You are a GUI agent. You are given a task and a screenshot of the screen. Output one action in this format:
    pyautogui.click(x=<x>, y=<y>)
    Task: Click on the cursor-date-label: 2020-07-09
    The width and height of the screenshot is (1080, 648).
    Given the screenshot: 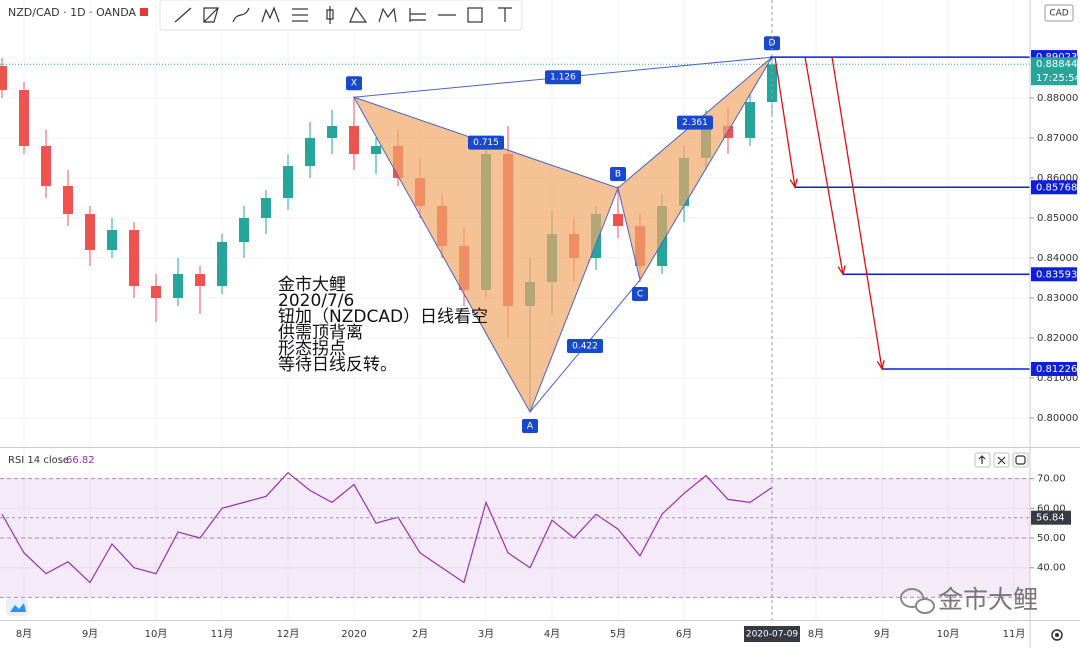 What is the action you would take?
    pyautogui.click(x=772, y=635)
    